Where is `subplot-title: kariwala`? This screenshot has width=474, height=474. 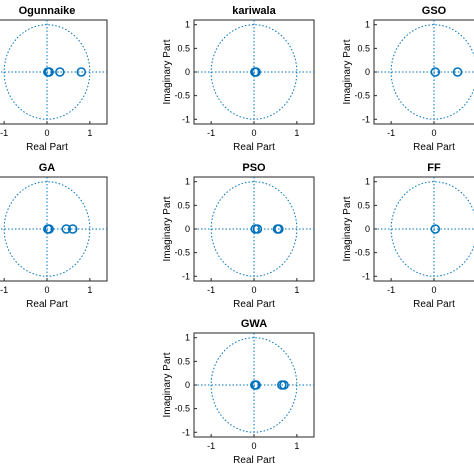 subplot-title: kariwala is located at coordinates (254, 11).